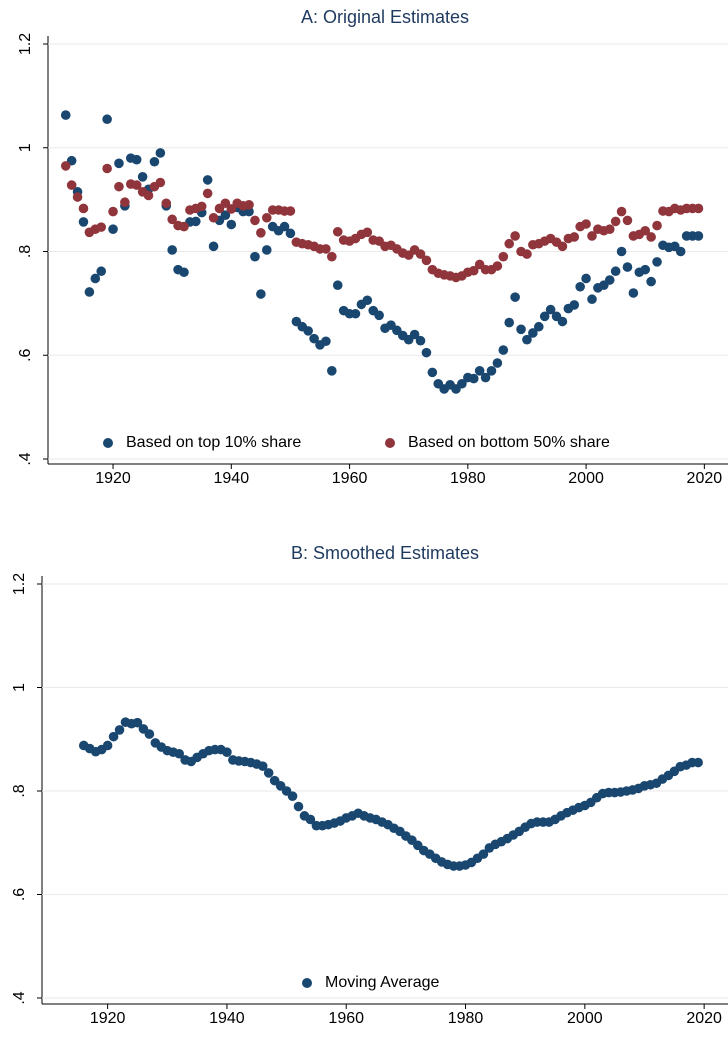 The width and height of the screenshot is (728, 1041). I want to click on x-tick-label: 2000, so click(586, 478).